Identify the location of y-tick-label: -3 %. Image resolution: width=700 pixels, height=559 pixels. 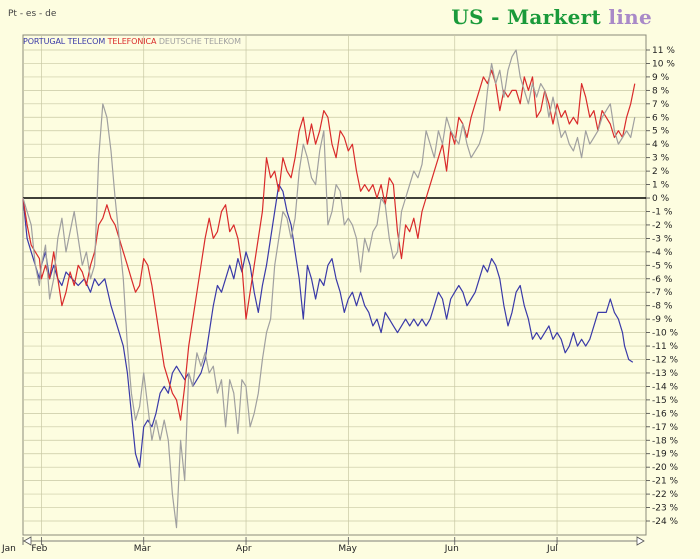
(662, 239).